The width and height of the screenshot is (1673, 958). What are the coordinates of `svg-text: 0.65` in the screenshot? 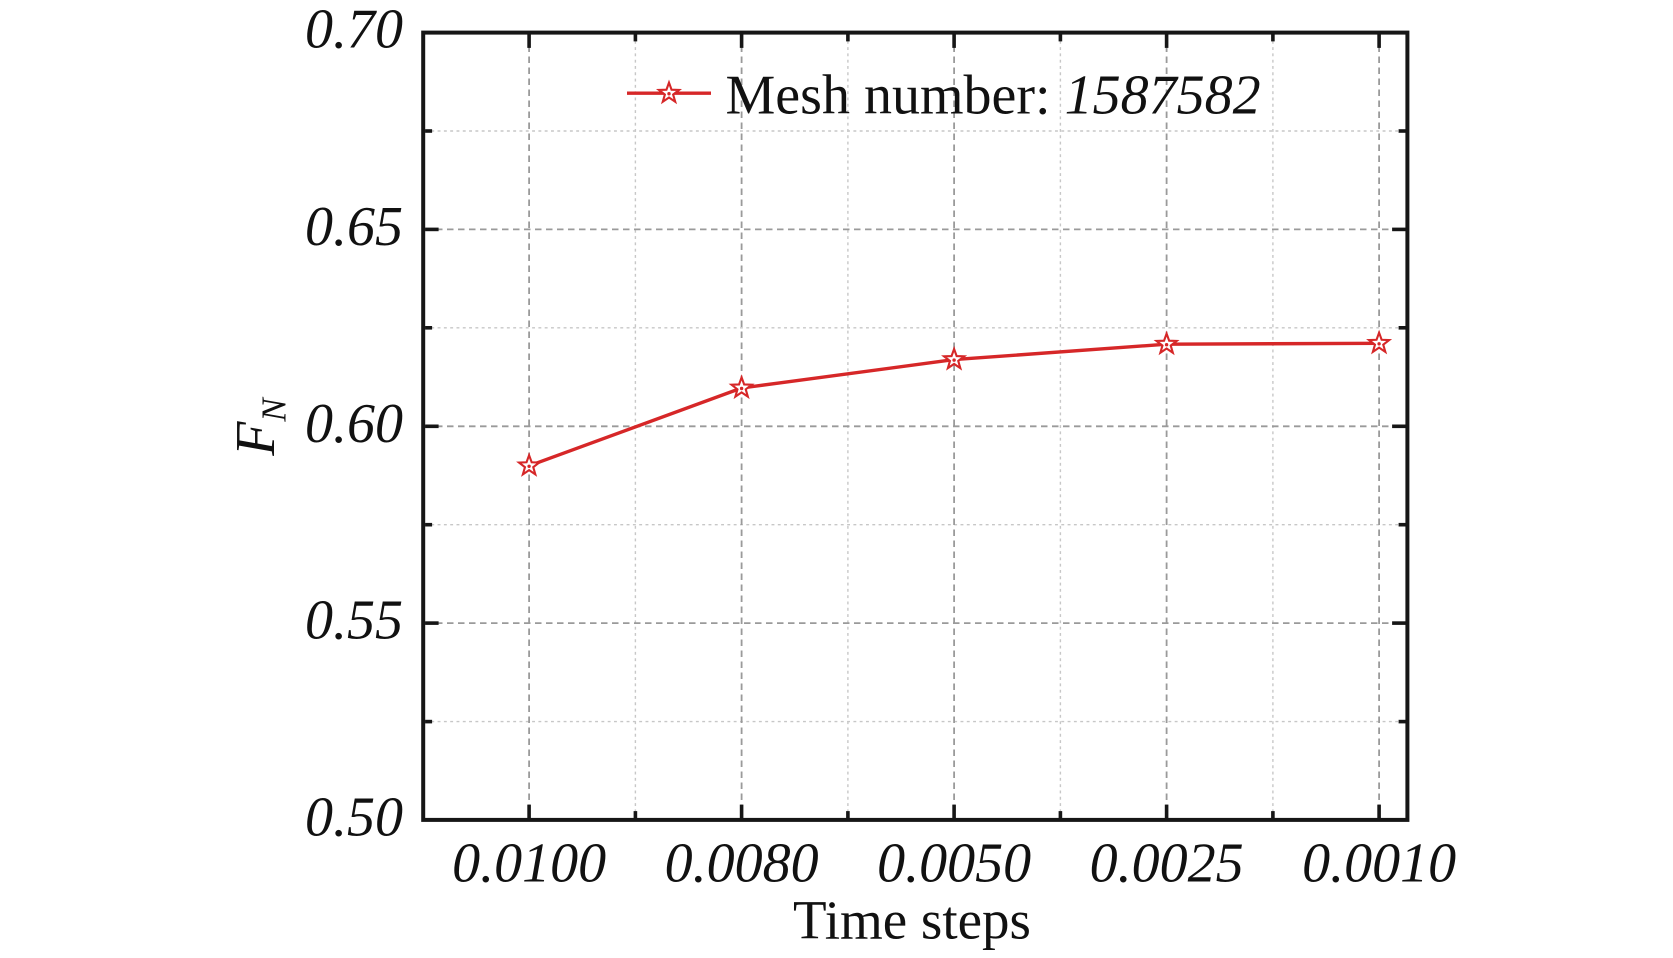 It's located at (354, 227).